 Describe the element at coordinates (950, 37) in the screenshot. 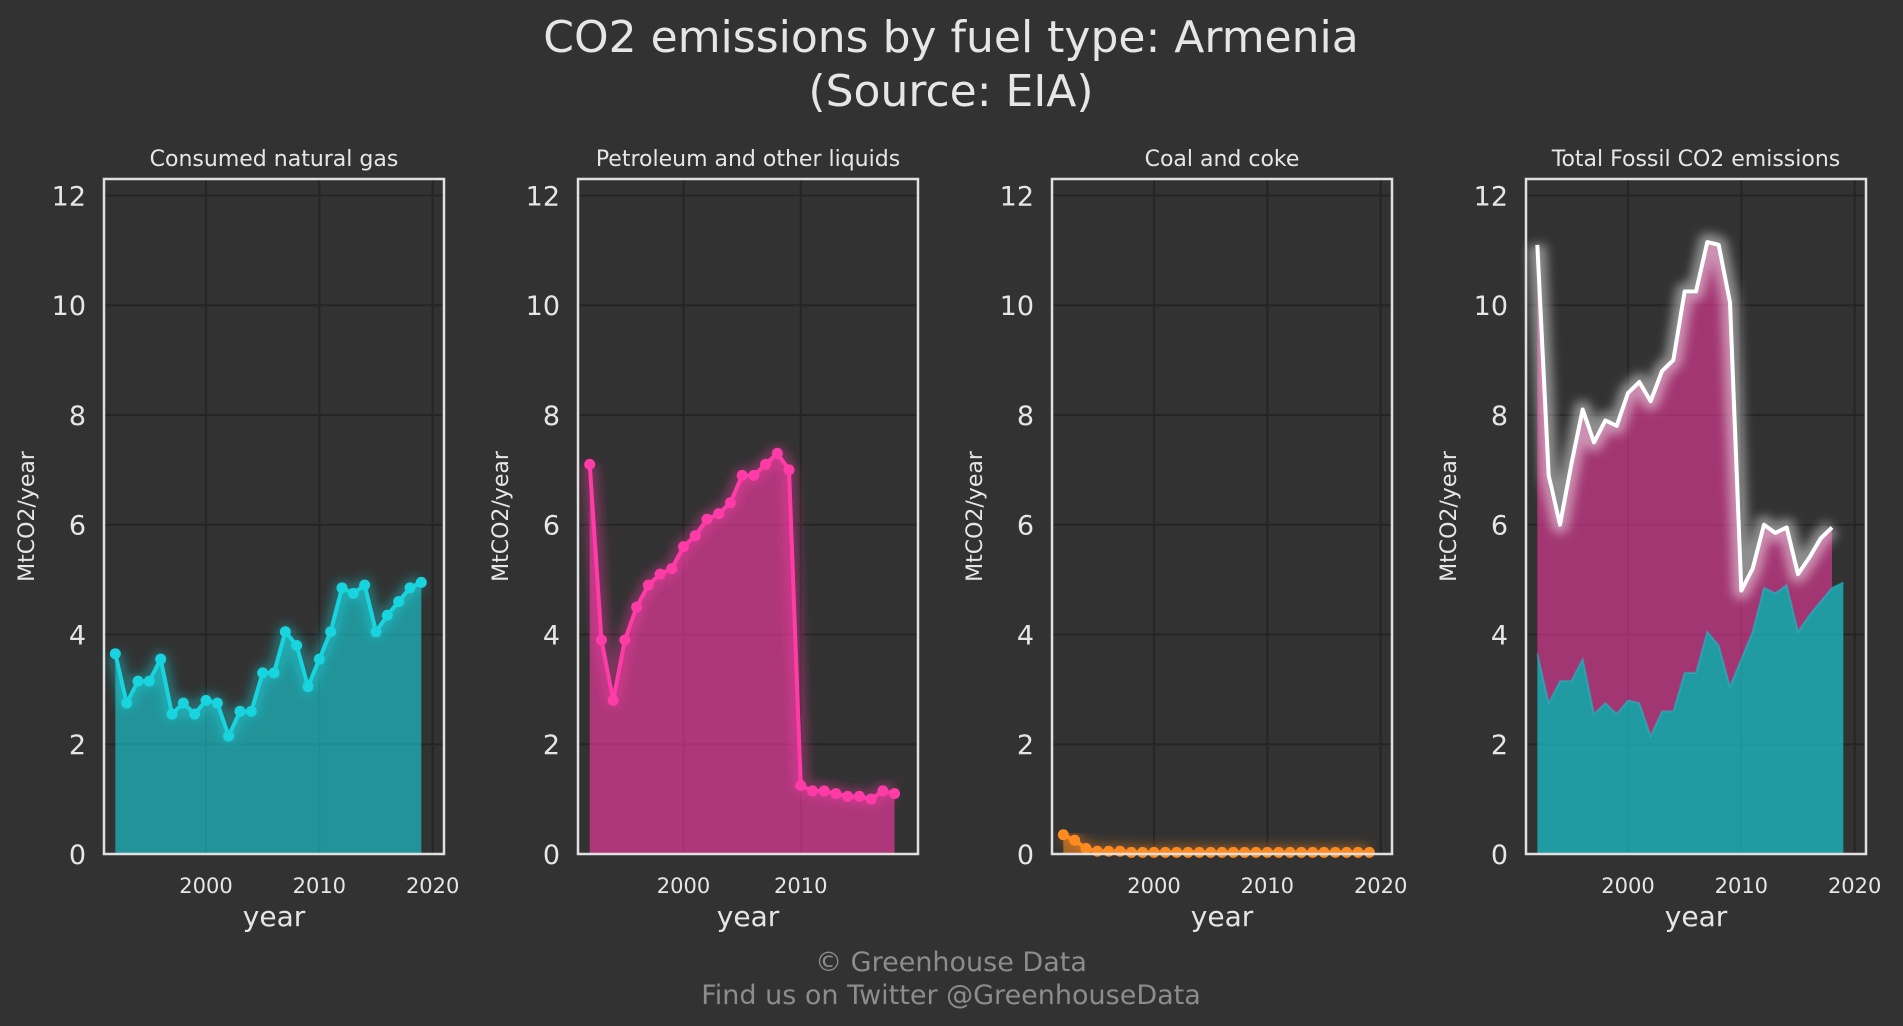

I see `figure-title-line1: CO2 emissions by fuel type: Armenia` at that location.